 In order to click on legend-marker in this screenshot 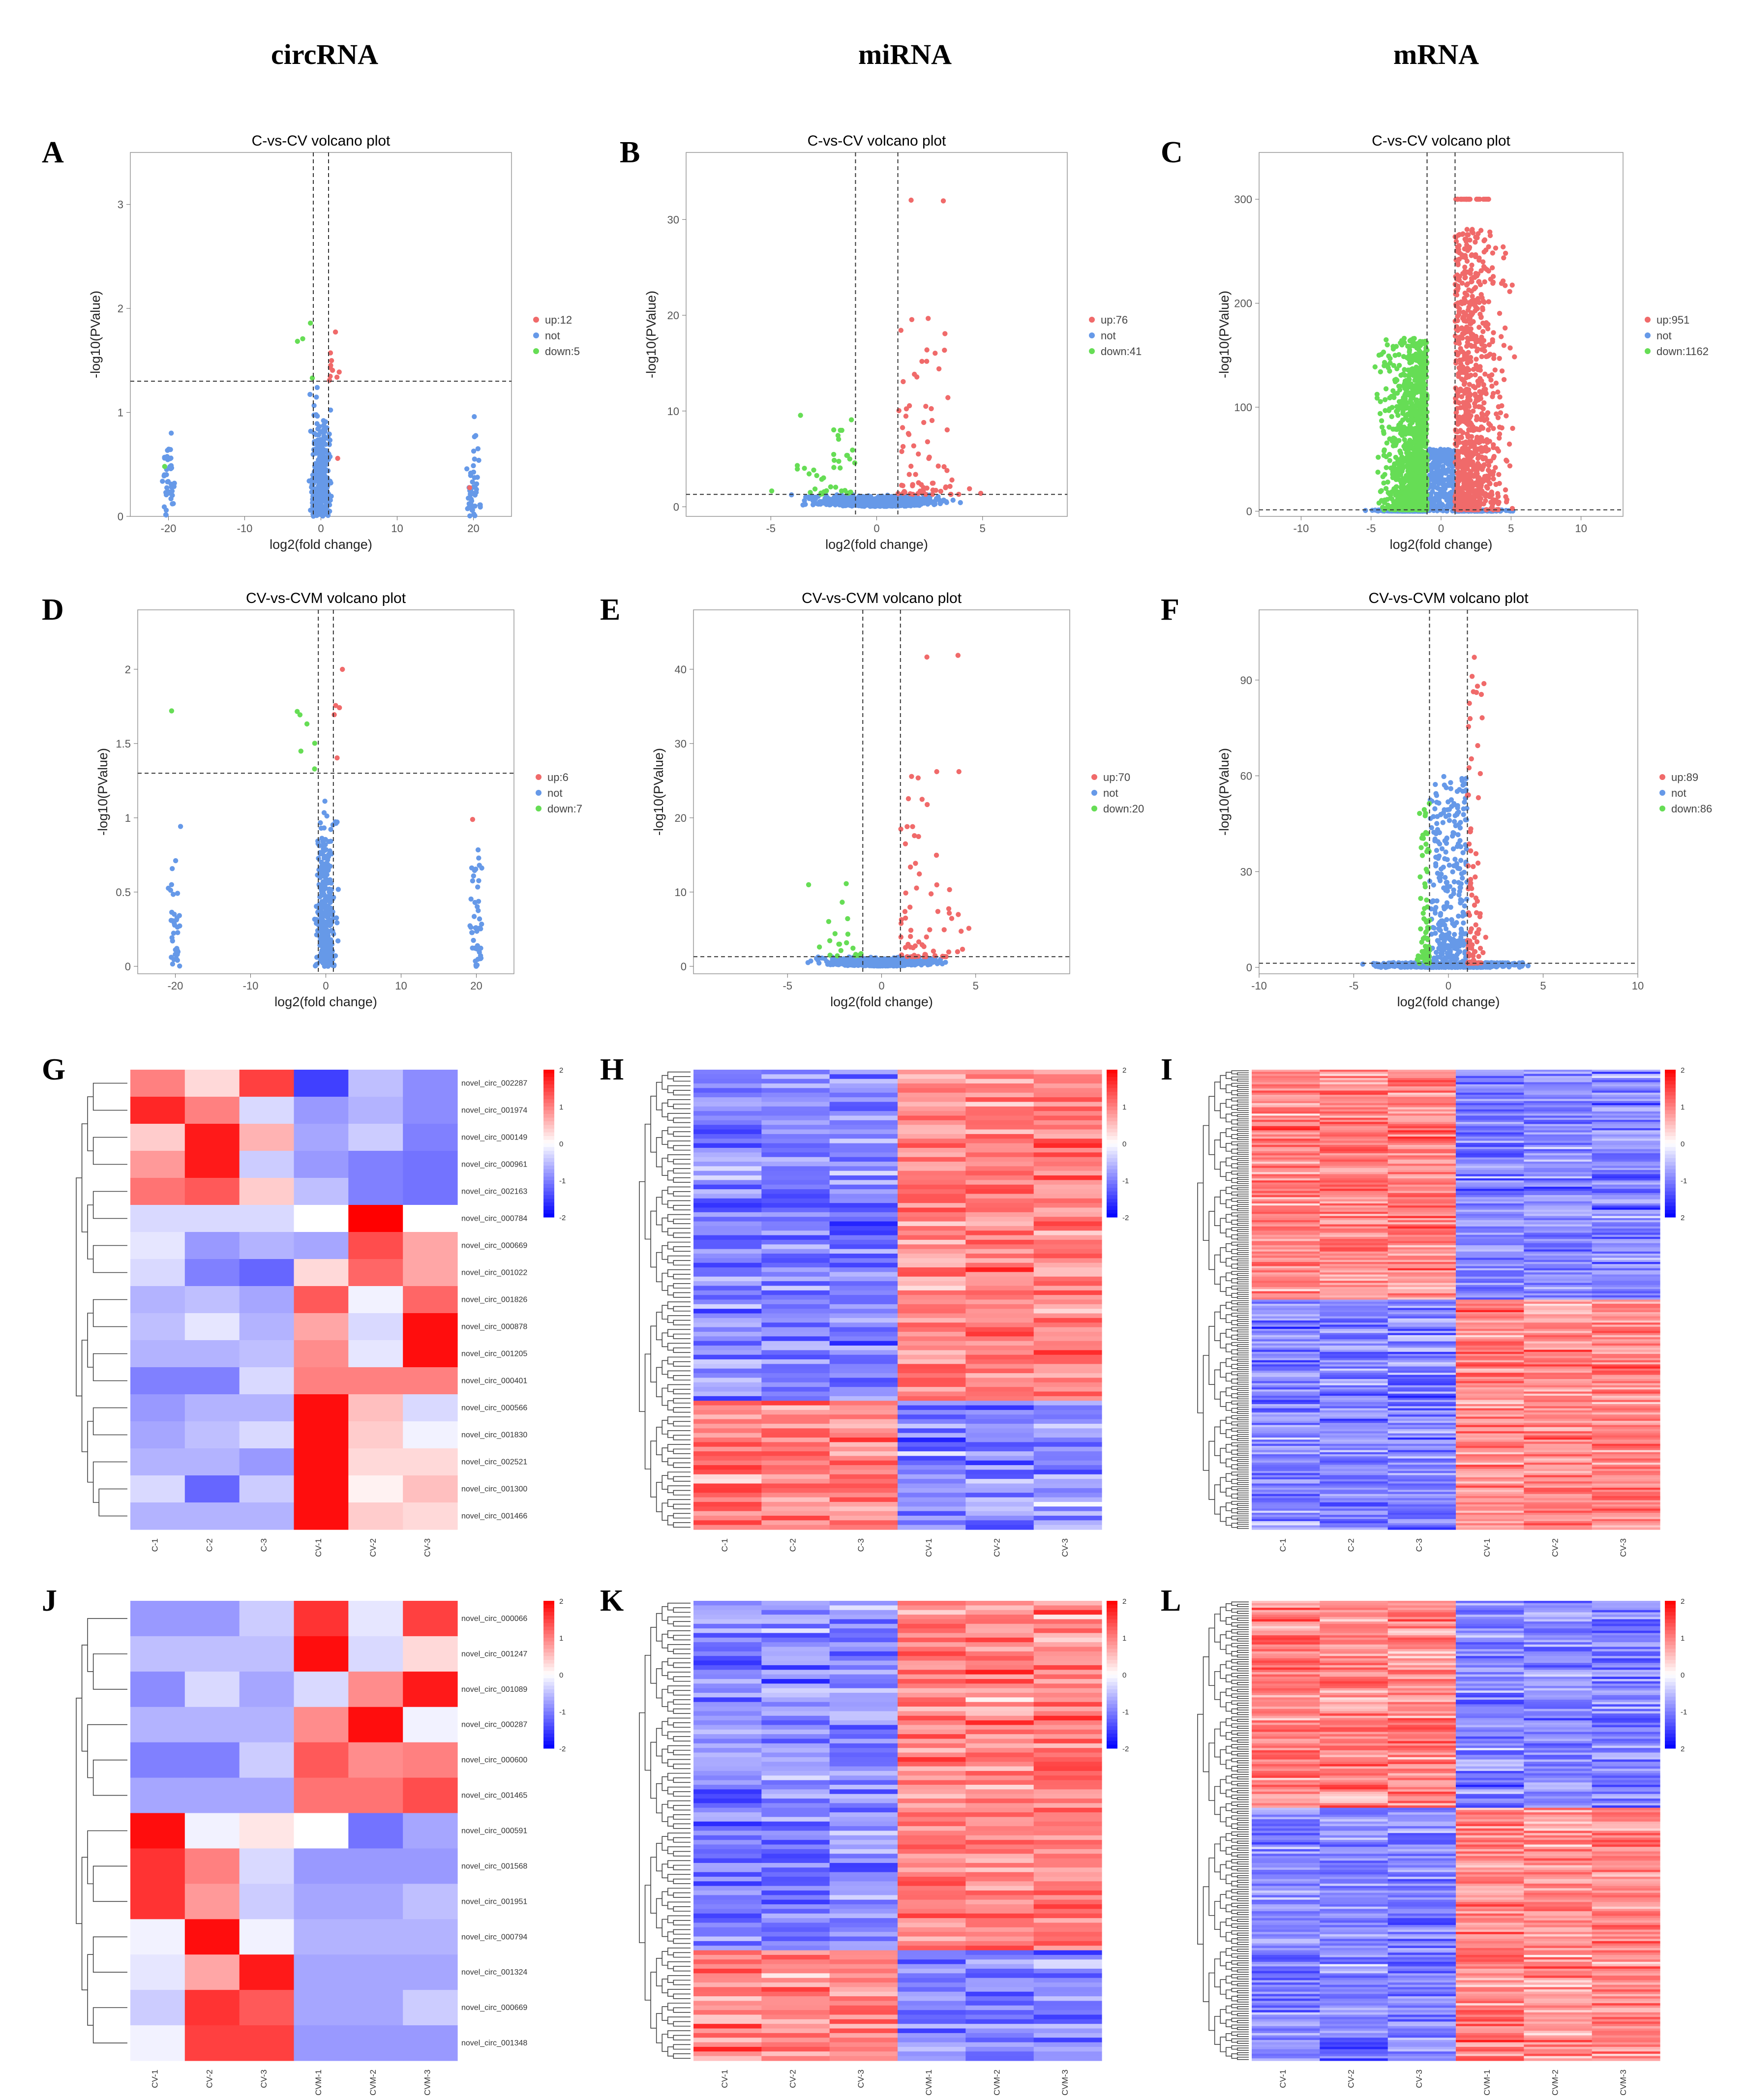, I will do `click(539, 793)`.